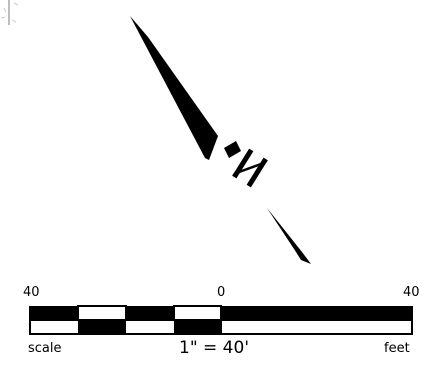 The height and width of the screenshot is (371, 442). What do you see at coordinates (316, 313) in the screenshot?
I see `scale-bar-top-right-fill` at bounding box center [316, 313].